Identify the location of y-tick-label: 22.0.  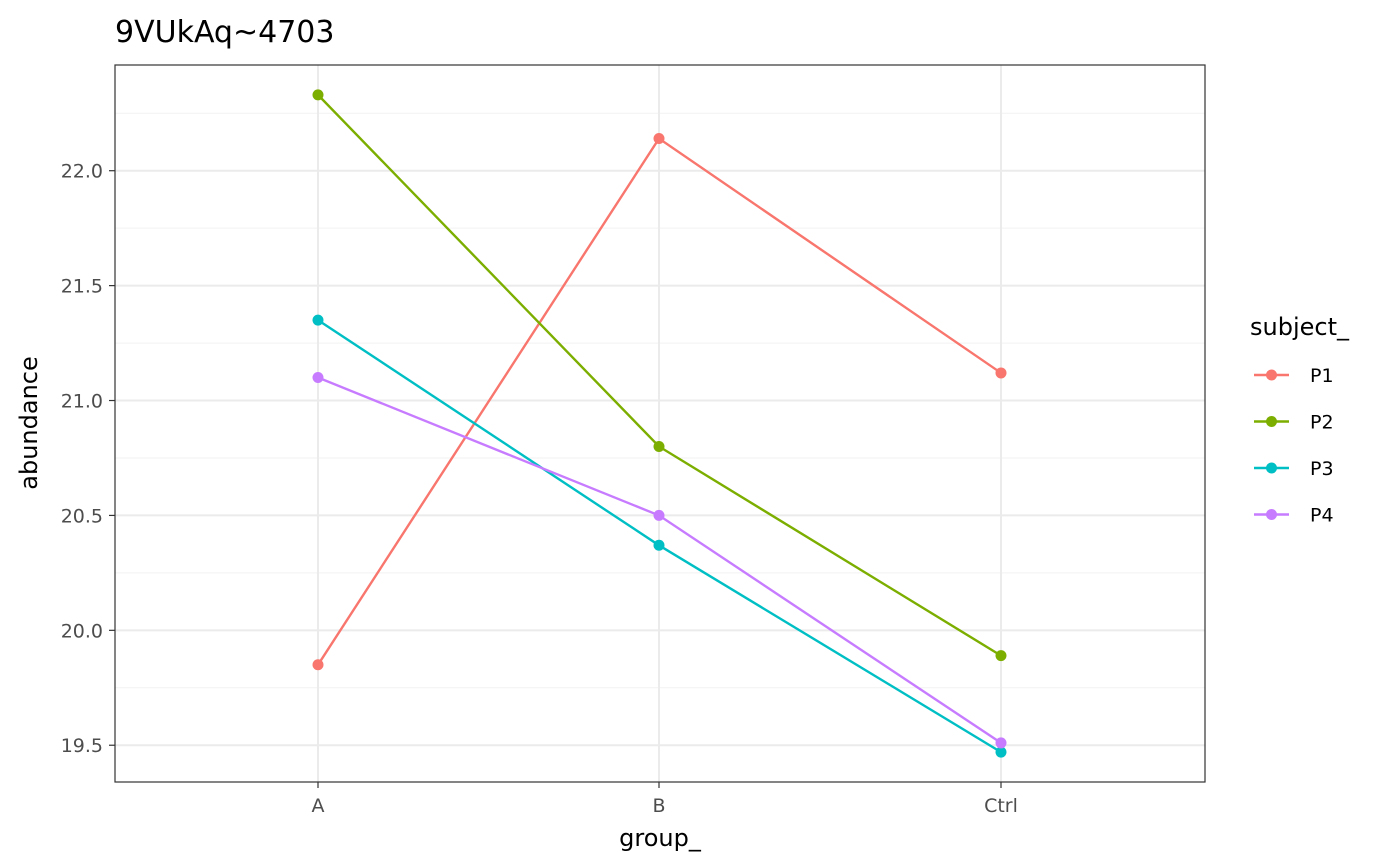
(82, 172).